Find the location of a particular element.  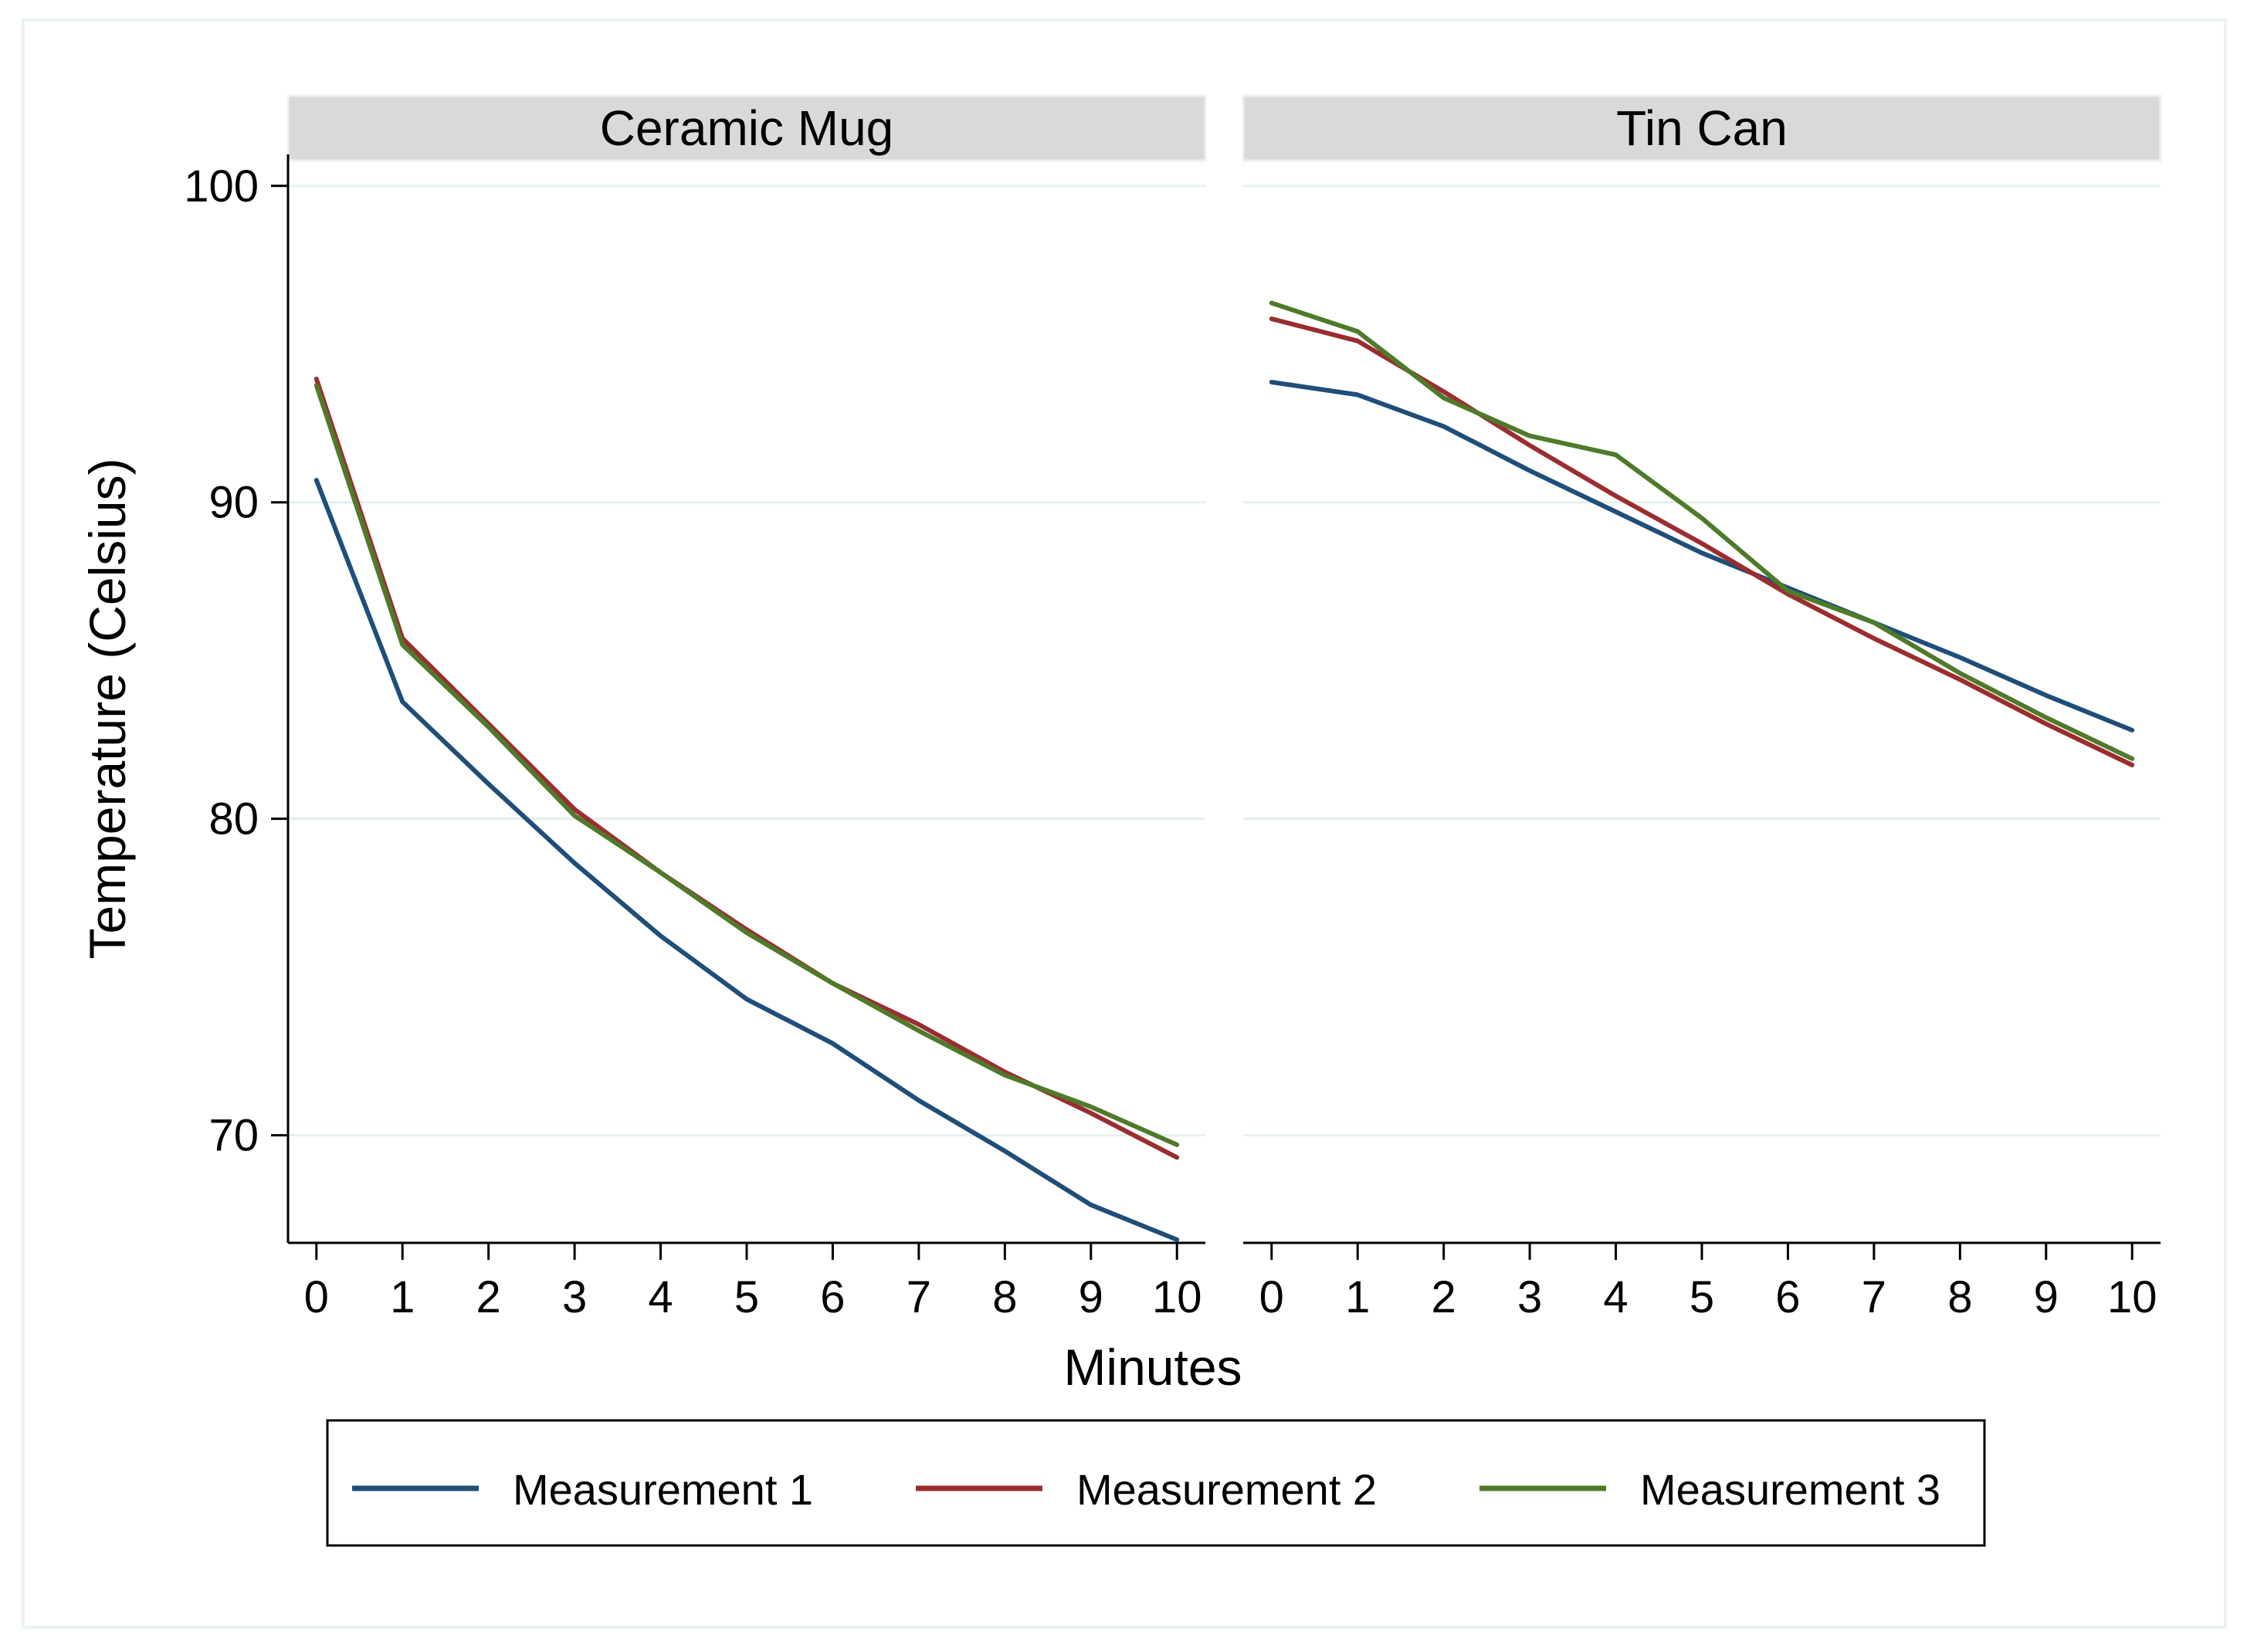

legend: Measurement 1 Measurement 2 Measurement 3 is located at coordinates (1156, 1483).